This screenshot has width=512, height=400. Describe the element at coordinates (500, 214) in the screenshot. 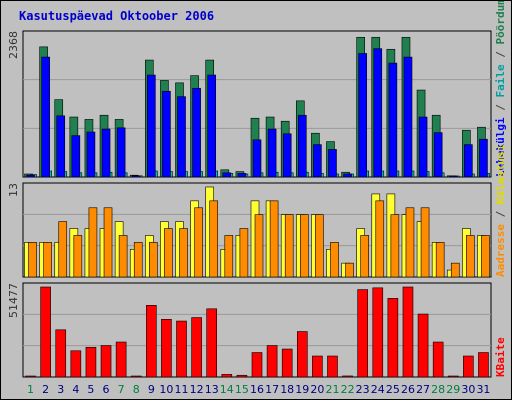

I see `legend-middle-part: /` at that location.